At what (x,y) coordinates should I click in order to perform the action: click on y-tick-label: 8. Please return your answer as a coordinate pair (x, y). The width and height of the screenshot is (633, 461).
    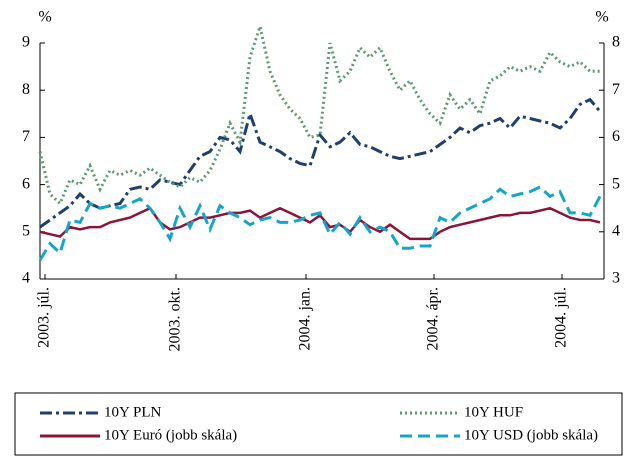
    Looking at the image, I should click on (26, 89).